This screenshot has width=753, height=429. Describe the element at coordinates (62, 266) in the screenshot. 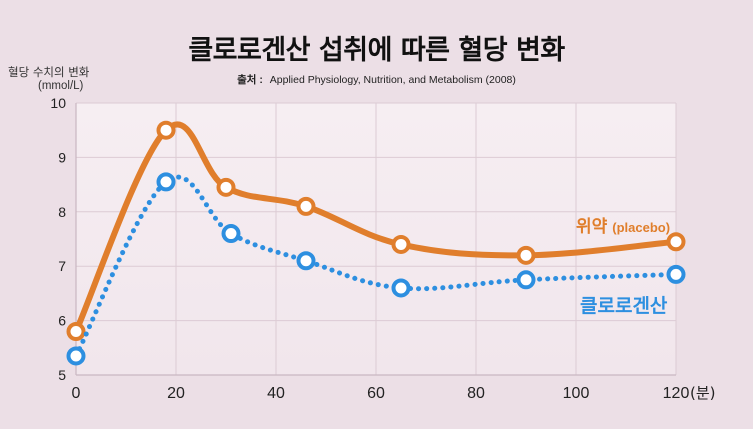

I see `y-tick-label: 7` at that location.